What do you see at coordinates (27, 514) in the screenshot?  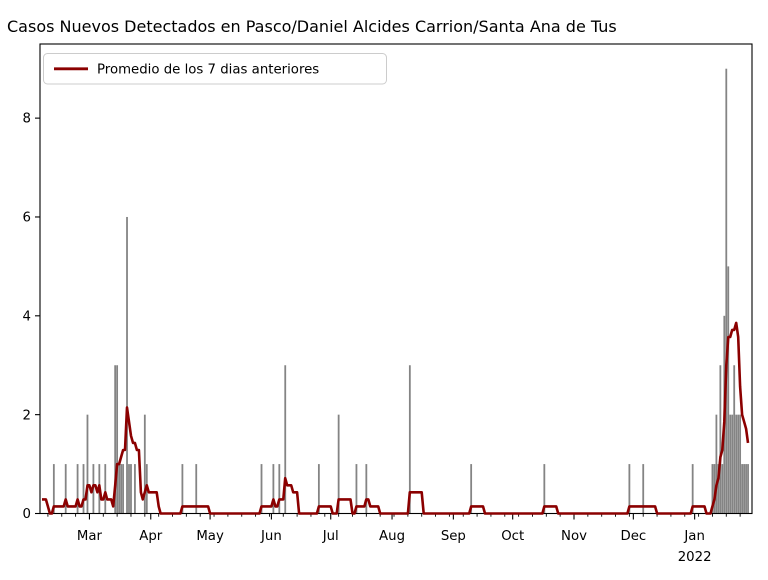 I see `y-tick-label: 0` at bounding box center [27, 514].